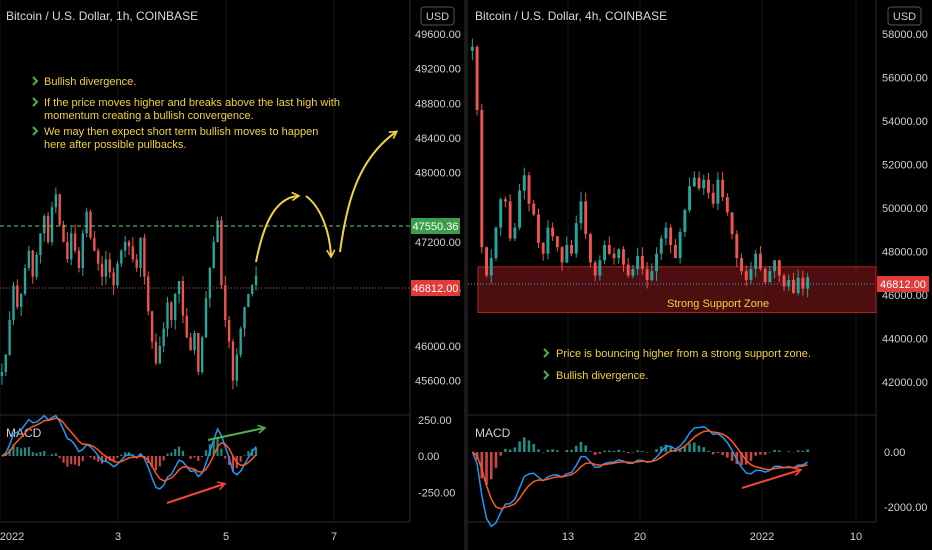 This screenshot has width=932, height=550. Describe the element at coordinates (327, 196) in the screenshot. I see `left-projection-arrows` at that location.